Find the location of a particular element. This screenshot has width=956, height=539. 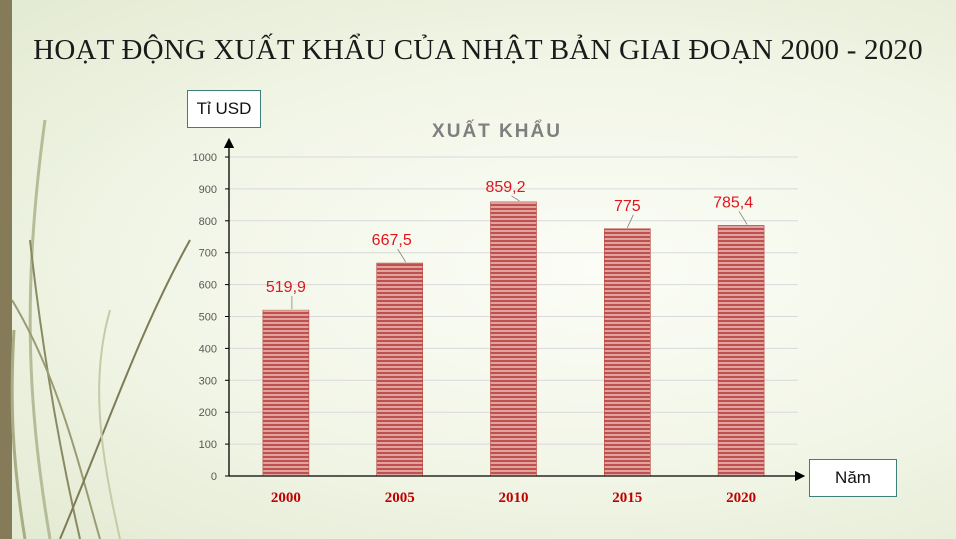

bar-2020 is located at coordinates (741, 351).